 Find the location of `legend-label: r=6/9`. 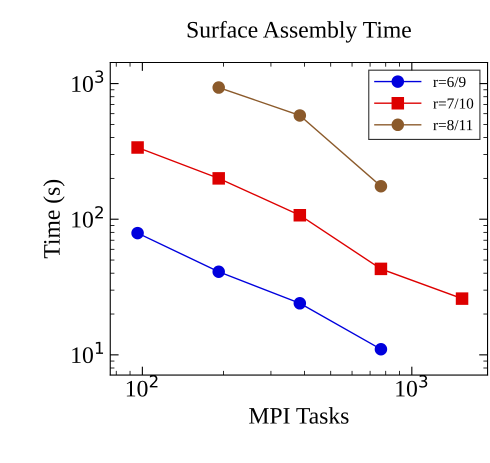

legend-label: r=6/9 is located at coordinates (449, 82).